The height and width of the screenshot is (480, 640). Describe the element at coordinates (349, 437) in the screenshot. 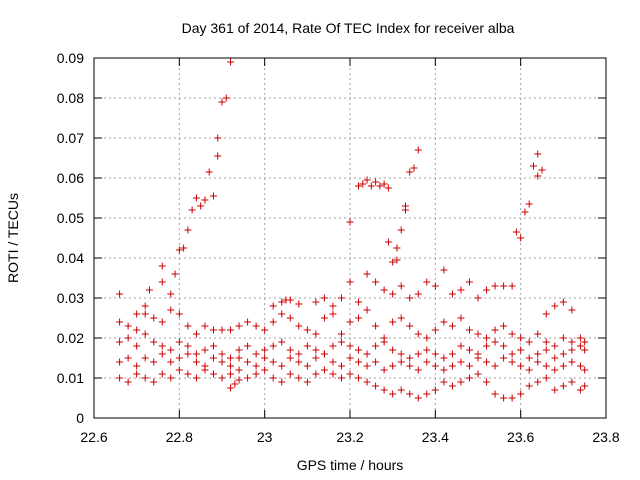

I see `x-tick-label: 23.2` at that location.